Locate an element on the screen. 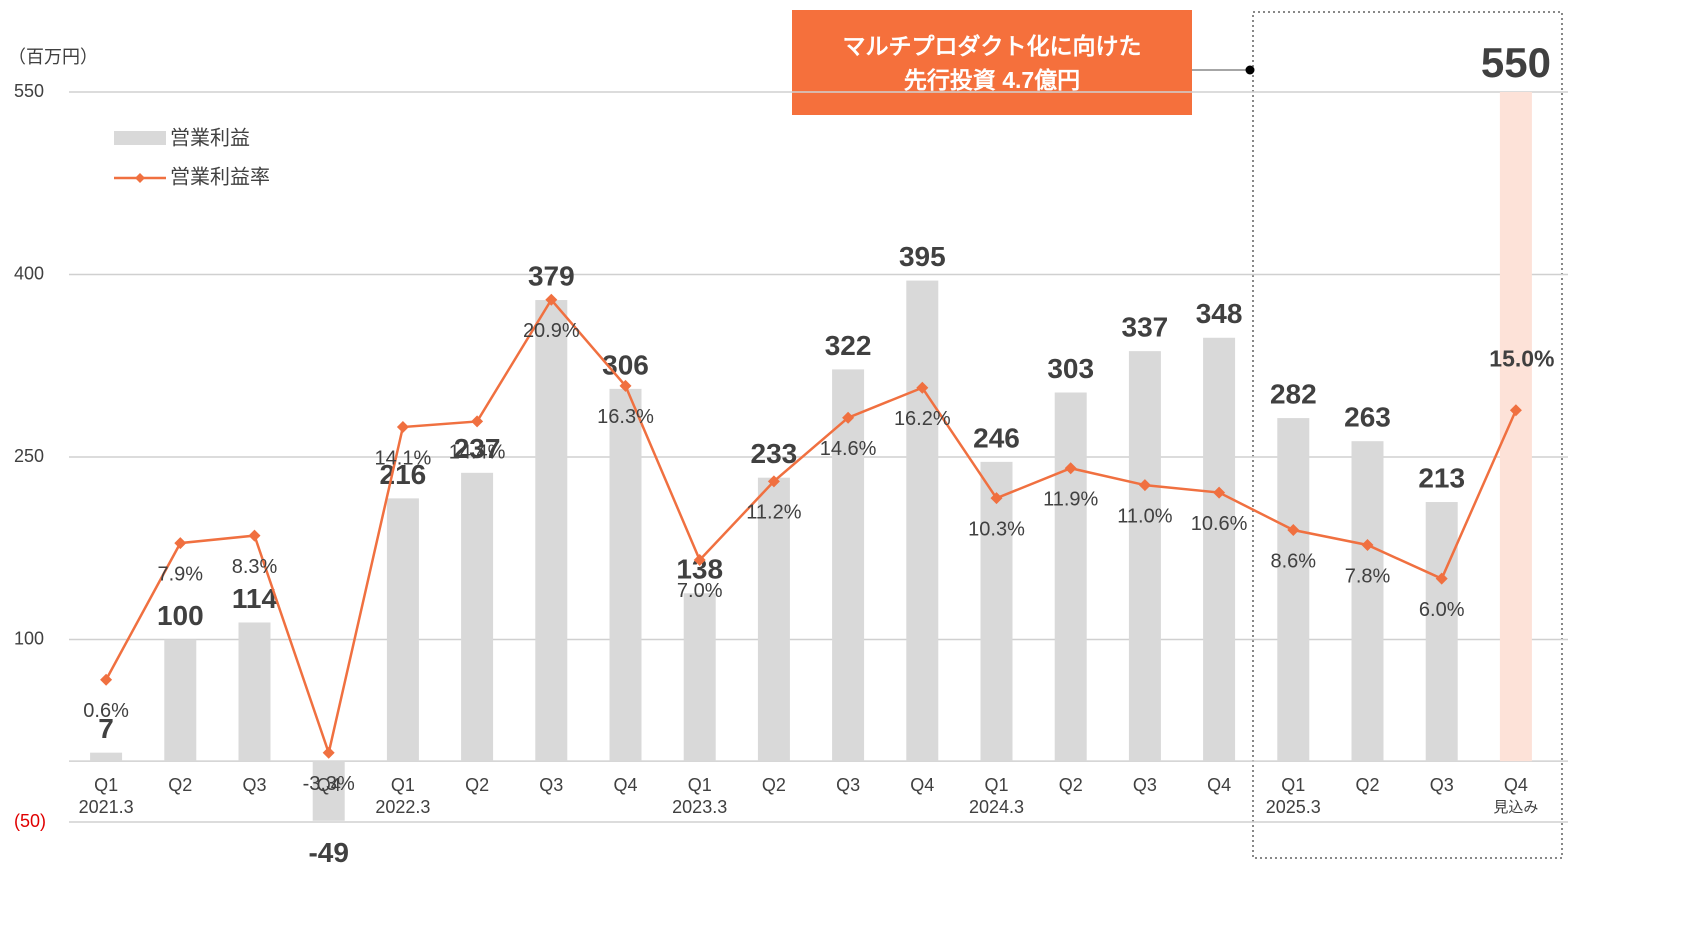  annotation-text: 先行投資 4.7億円 is located at coordinates (992, 80).